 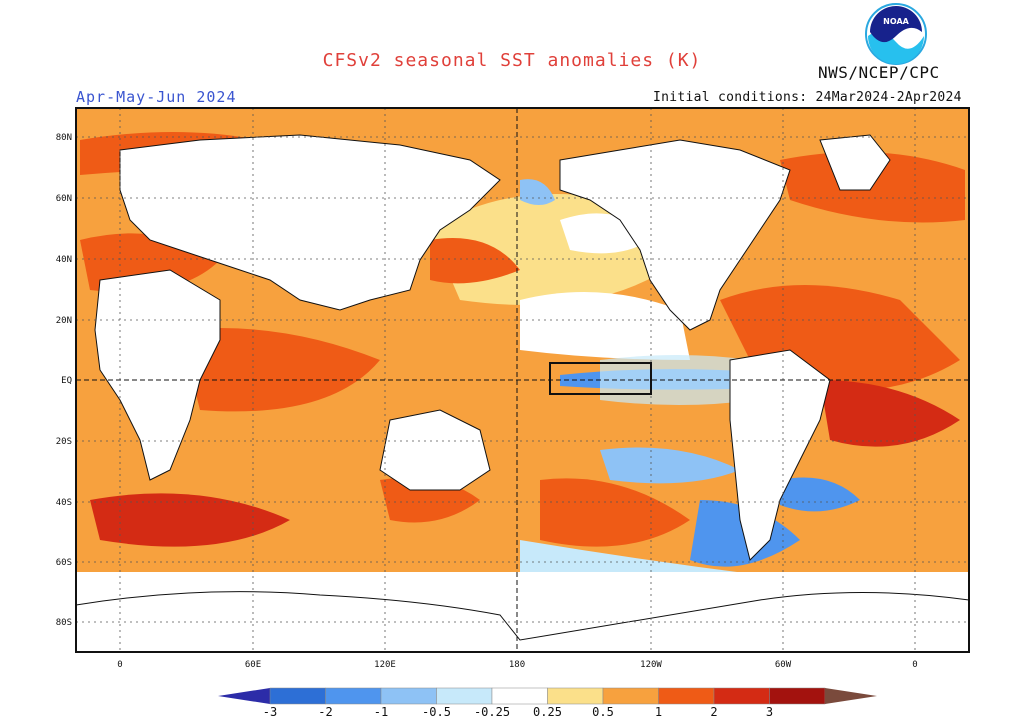 What do you see at coordinates (780, 455) in the screenshot?
I see `south-america-landmass` at bounding box center [780, 455].